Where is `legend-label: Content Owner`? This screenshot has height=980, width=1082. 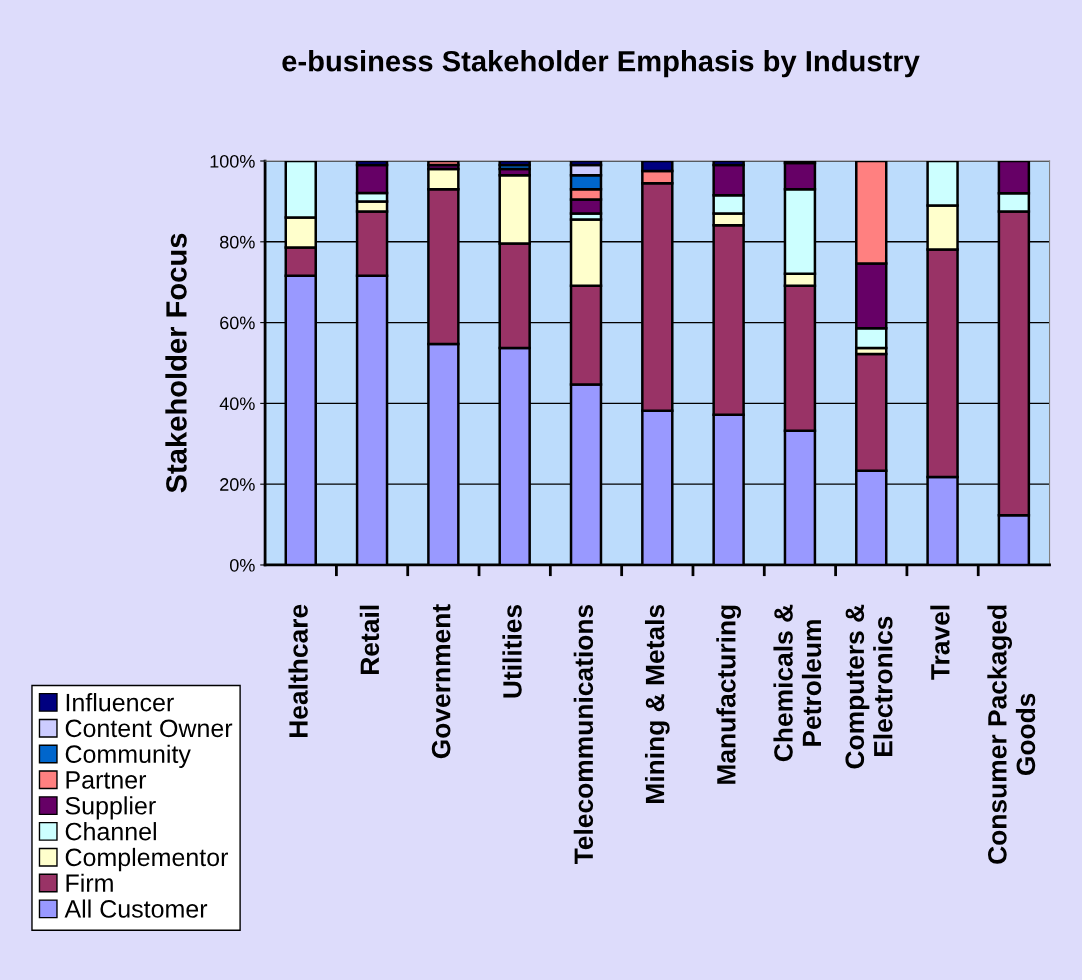
legend-label: Content Owner is located at coordinates (149, 728).